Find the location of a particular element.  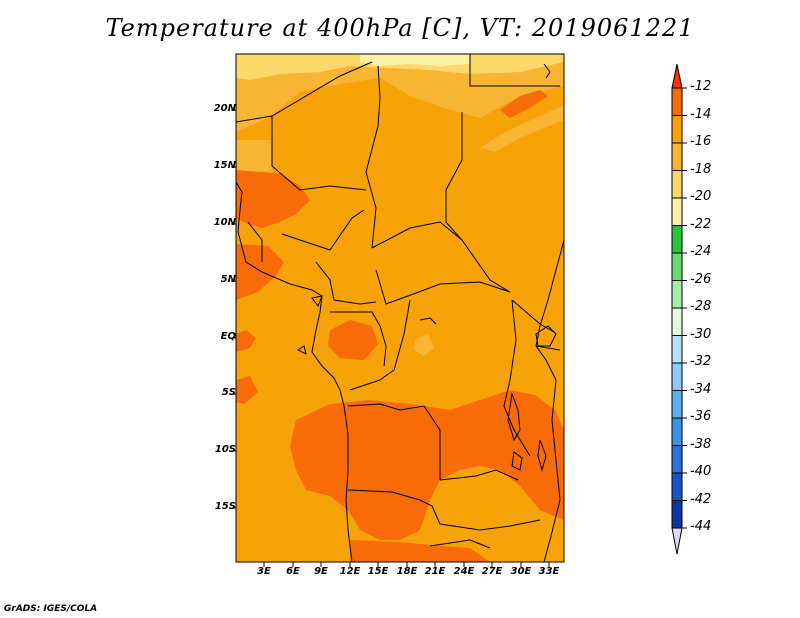

colorbar-label: -36 is located at coordinates (701, 416).